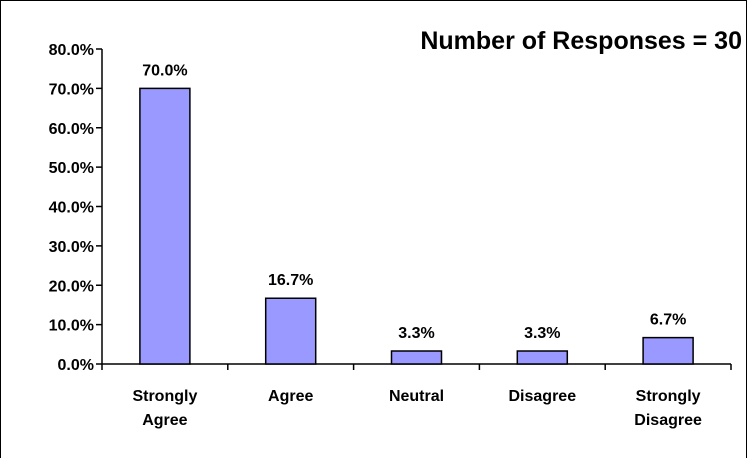 The height and width of the screenshot is (458, 747). I want to click on chart-title: Number of Responses = 30, so click(581, 41).